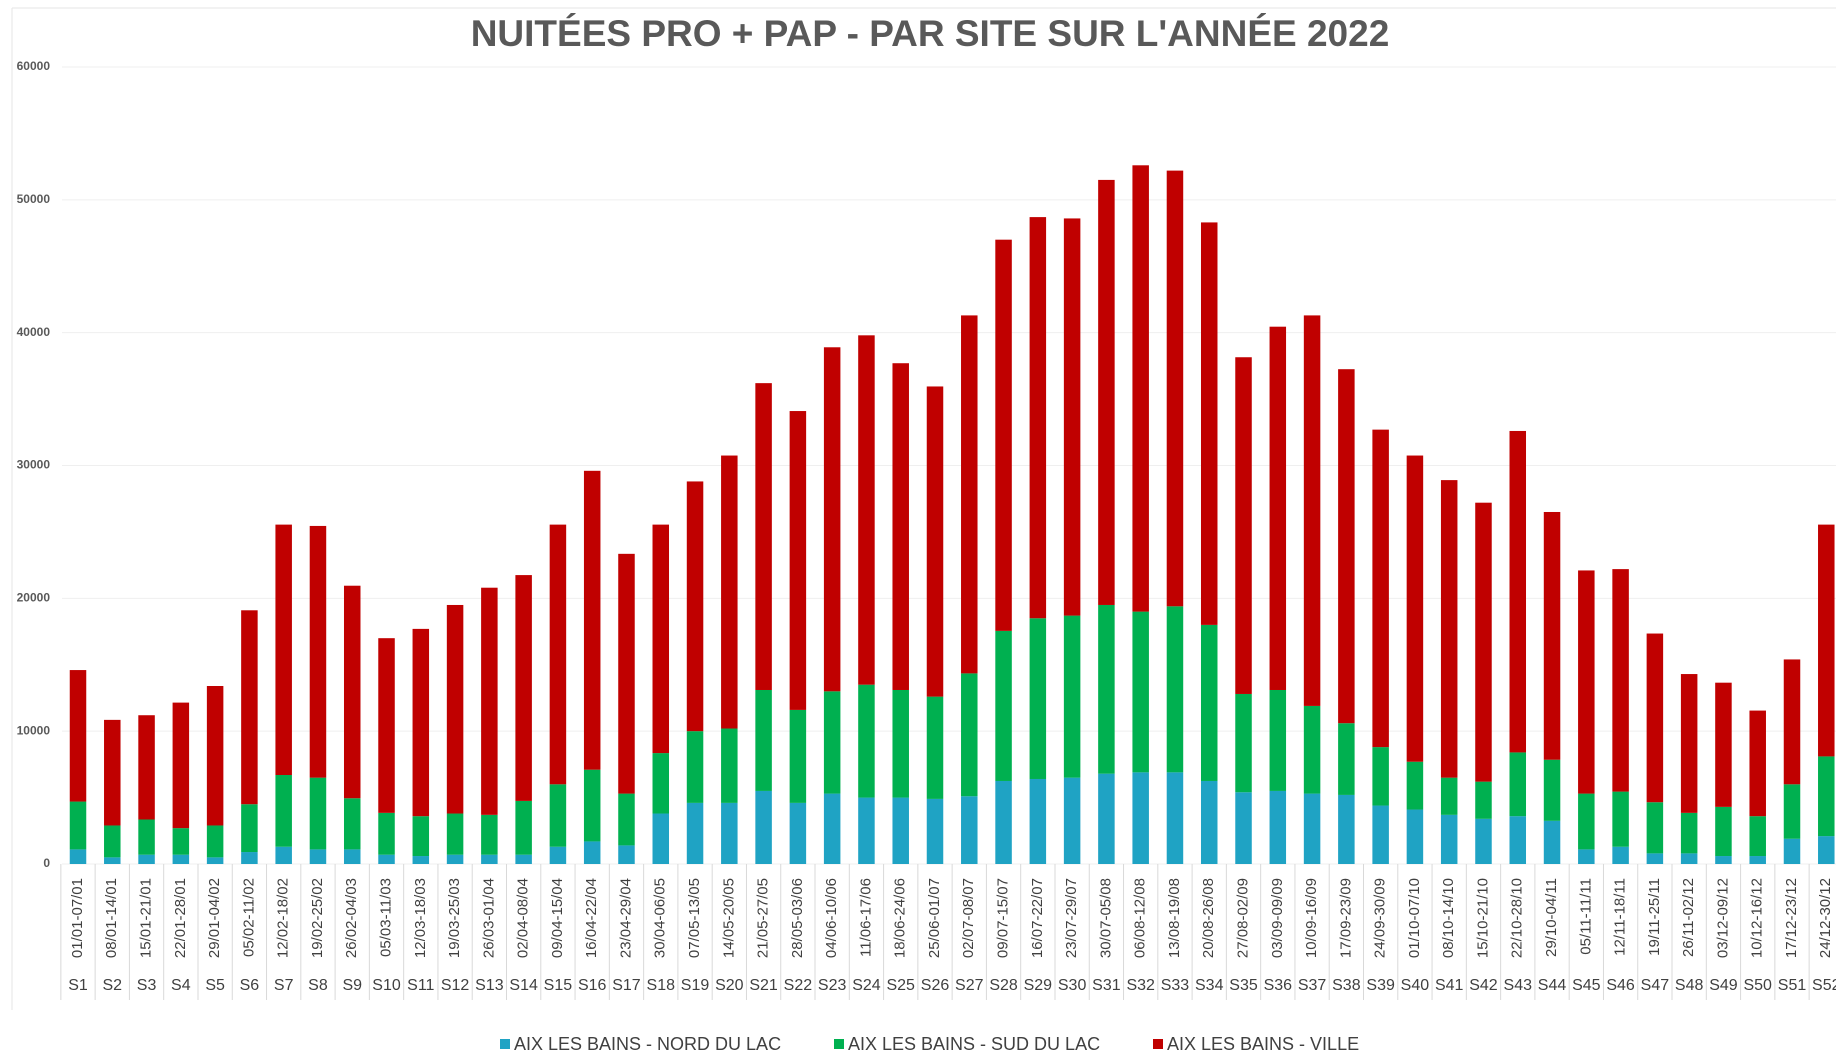  I want to click on x-date-label: 29/01-04/02, so click(214, 918).